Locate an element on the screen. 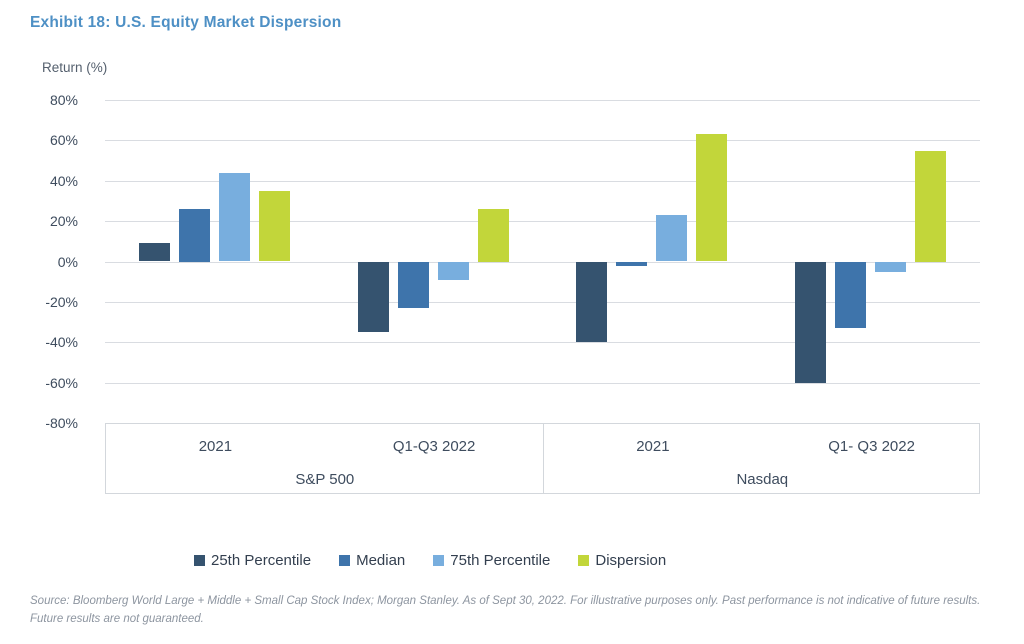 The width and height of the screenshot is (1024, 644). y-axis-ticks: 80% 60% 40% 20% 0% -20% -40% -60% -80% is located at coordinates (50, 261).